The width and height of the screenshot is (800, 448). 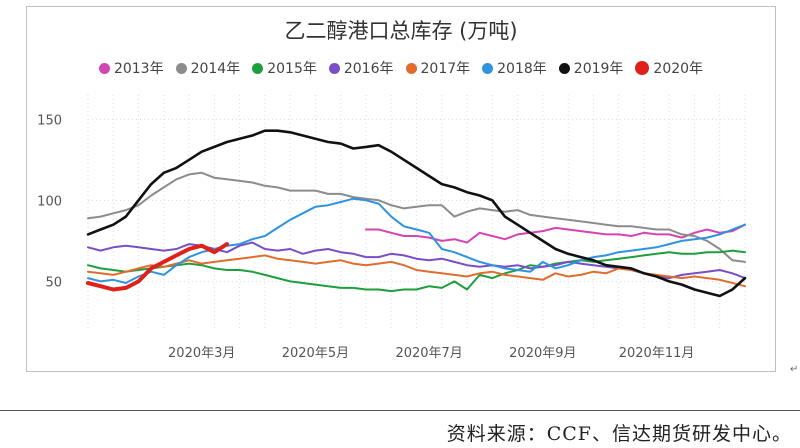 I want to click on series-line-2013, so click(x=555, y=233).